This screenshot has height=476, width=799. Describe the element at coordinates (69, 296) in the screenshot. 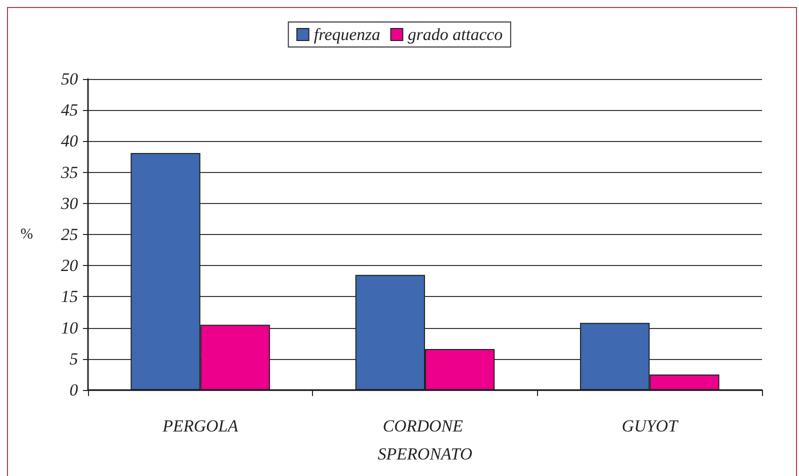

I see `y-tick-label: 15` at that location.